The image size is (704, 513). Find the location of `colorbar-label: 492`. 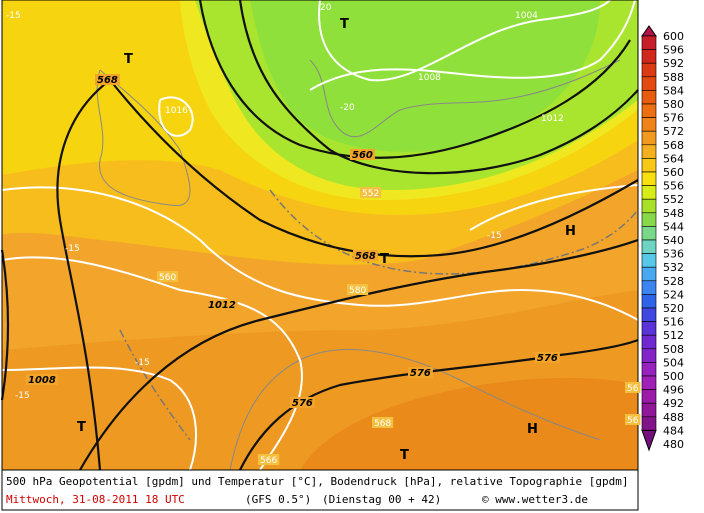

colorbar-label: 492 is located at coordinates (673, 403).